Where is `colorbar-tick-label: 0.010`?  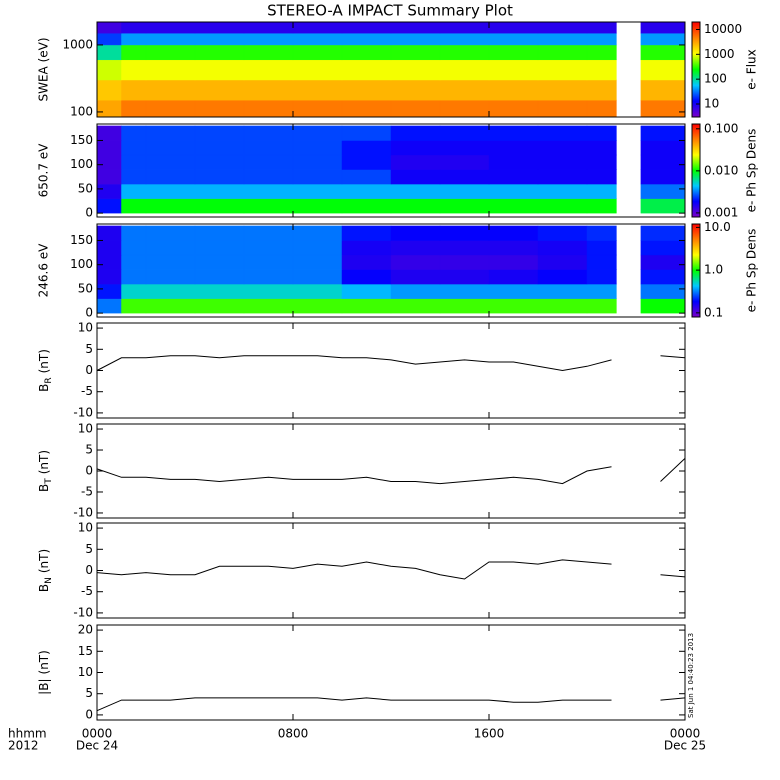
colorbar-tick-label: 0.010 is located at coordinates (721, 170).